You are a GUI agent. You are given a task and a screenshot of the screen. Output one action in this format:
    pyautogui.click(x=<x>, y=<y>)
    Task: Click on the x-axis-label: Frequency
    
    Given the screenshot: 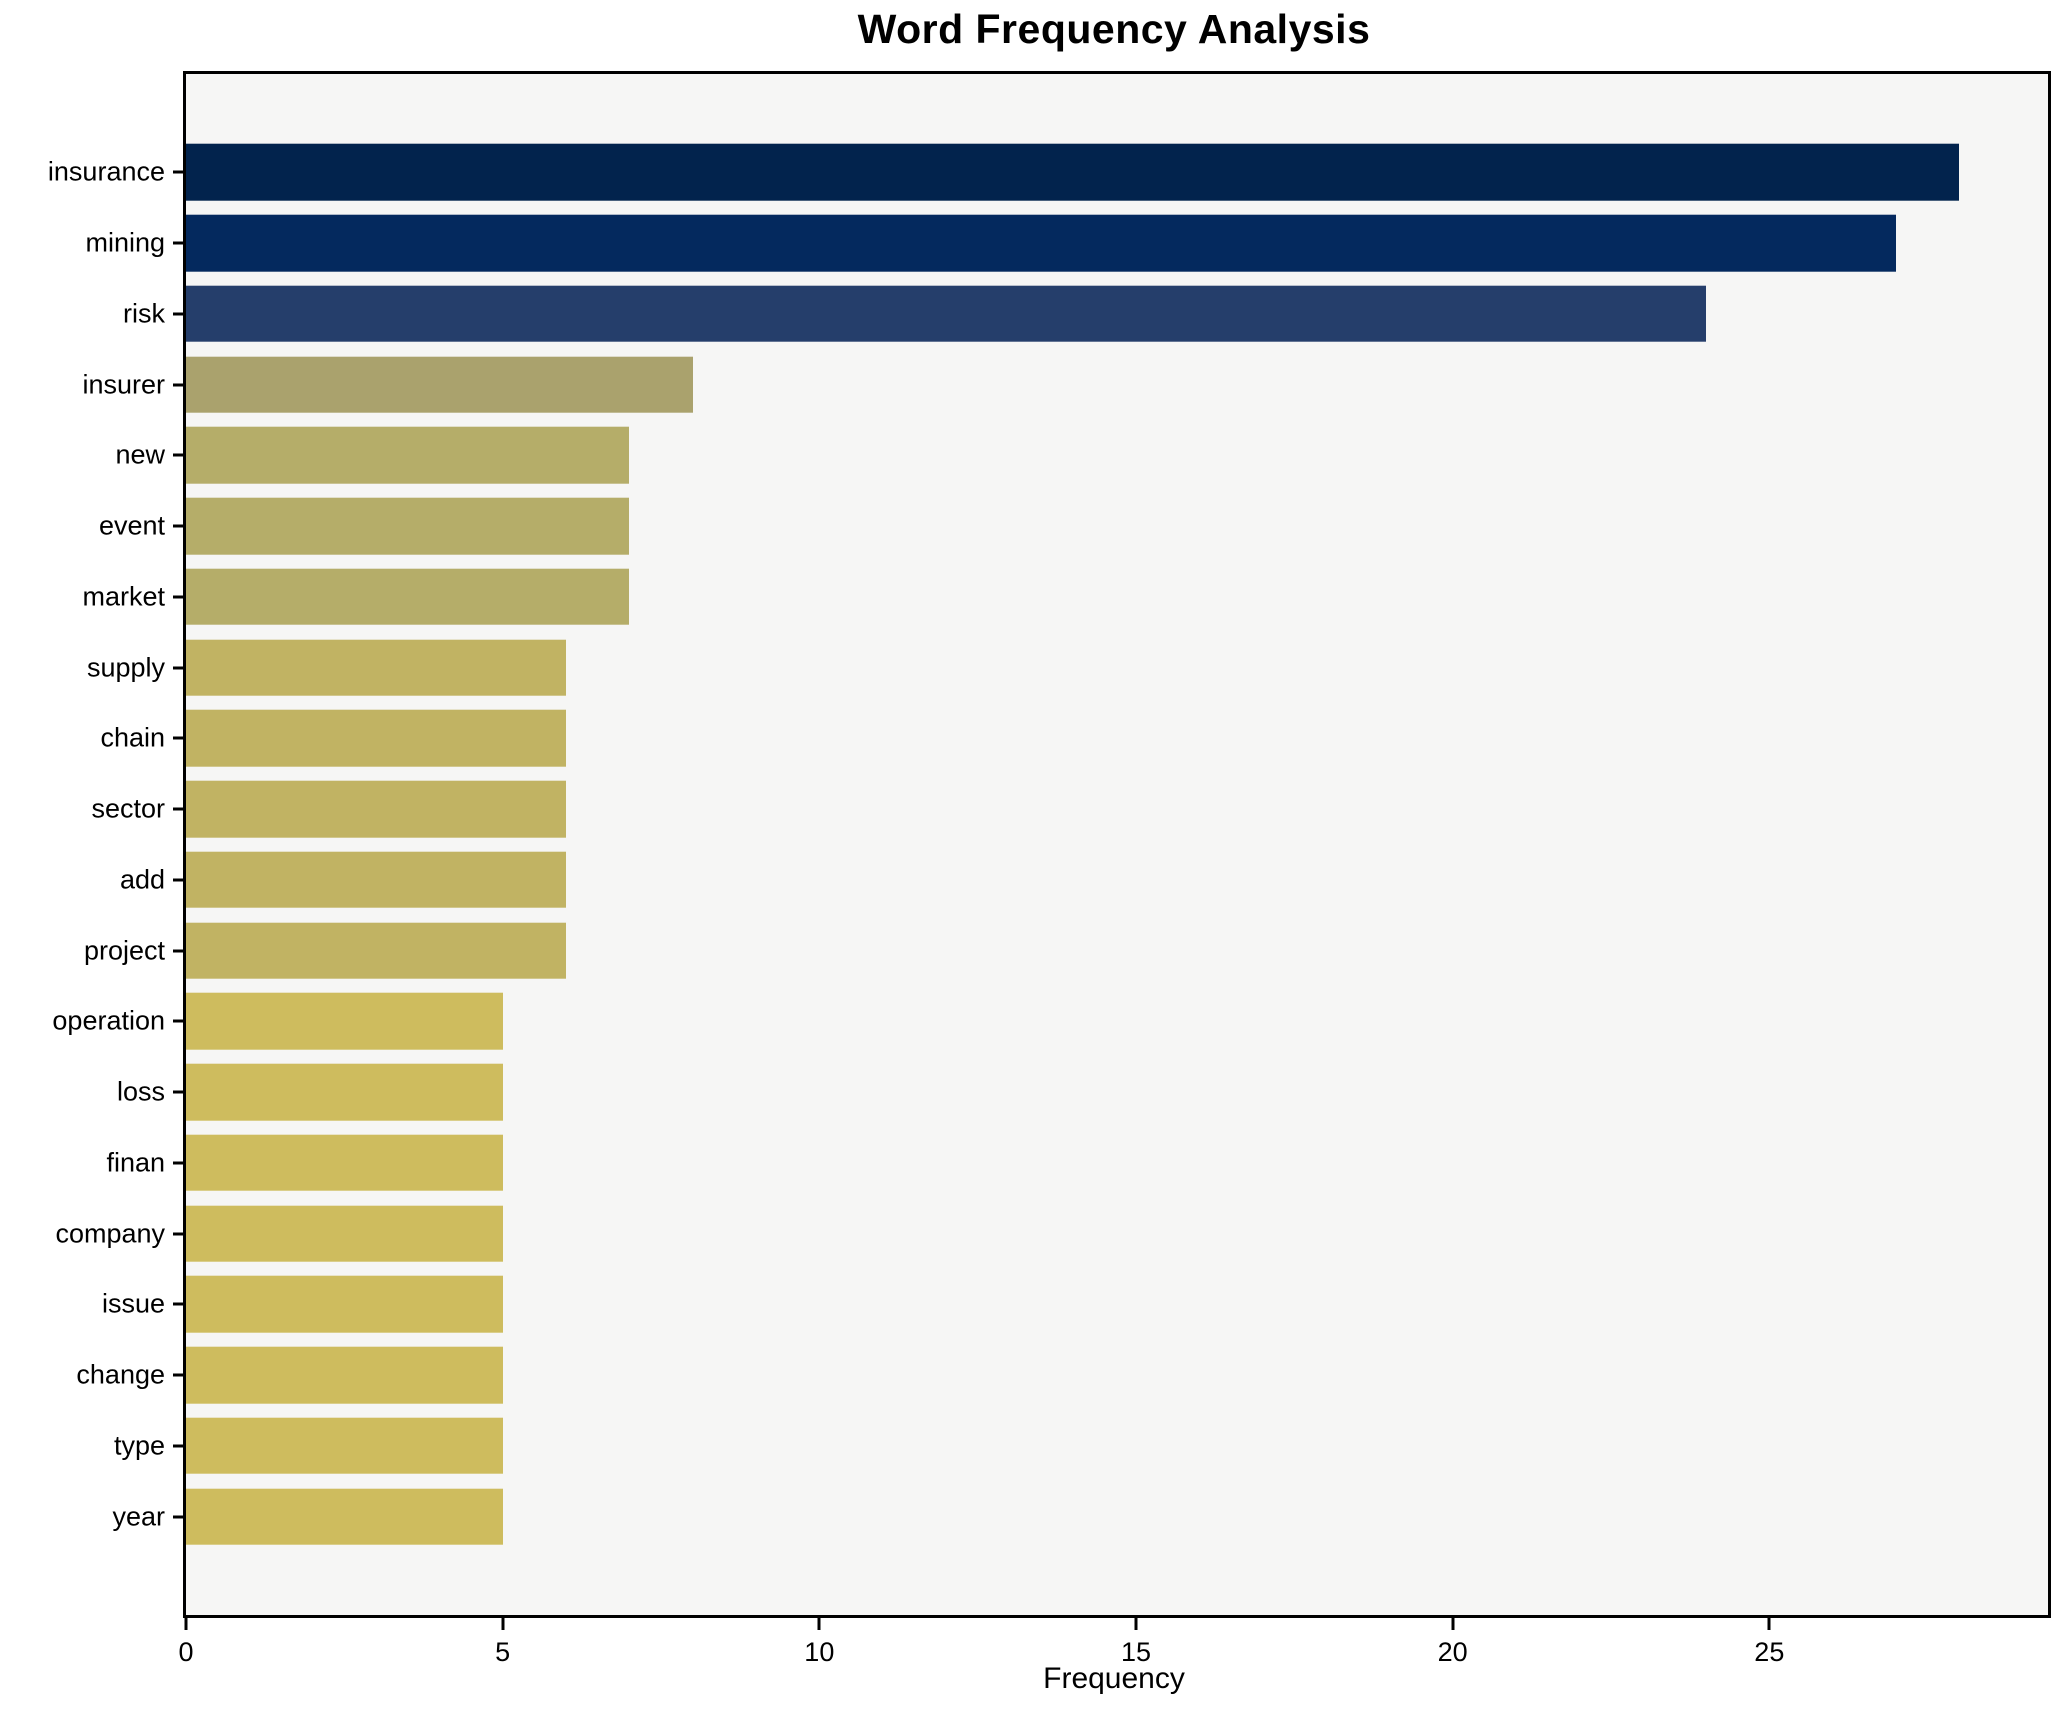 What is the action you would take?
    pyautogui.click(x=1114, y=1678)
    